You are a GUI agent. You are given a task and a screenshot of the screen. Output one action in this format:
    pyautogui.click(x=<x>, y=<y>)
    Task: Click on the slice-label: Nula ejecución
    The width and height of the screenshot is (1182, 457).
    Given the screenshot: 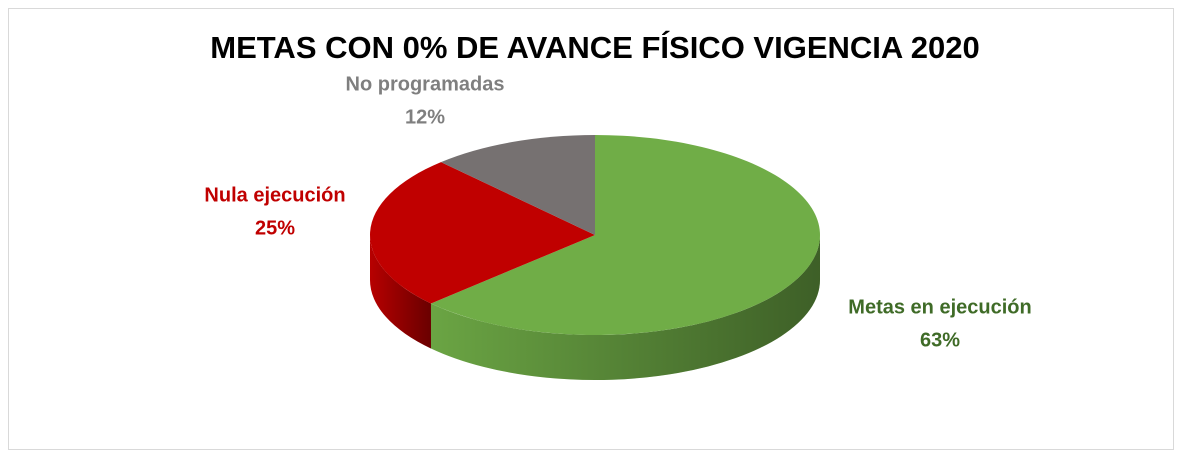 What is the action you would take?
    pyautogui.click(x=274, y=195)
    